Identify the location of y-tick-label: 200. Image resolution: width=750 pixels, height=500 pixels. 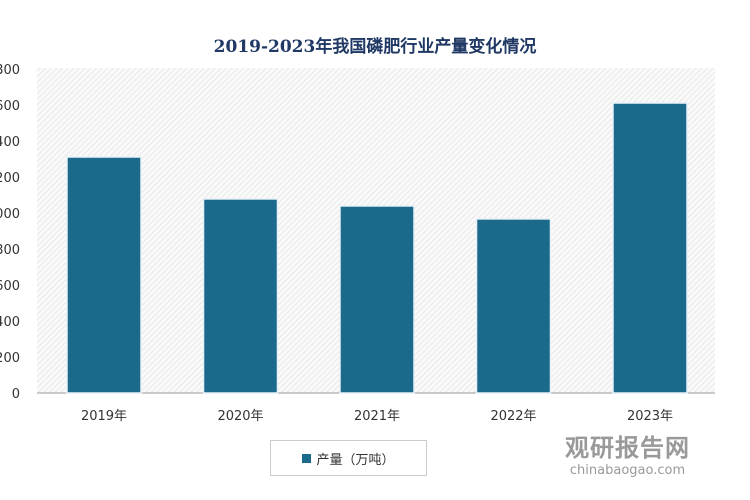
(10, 358).